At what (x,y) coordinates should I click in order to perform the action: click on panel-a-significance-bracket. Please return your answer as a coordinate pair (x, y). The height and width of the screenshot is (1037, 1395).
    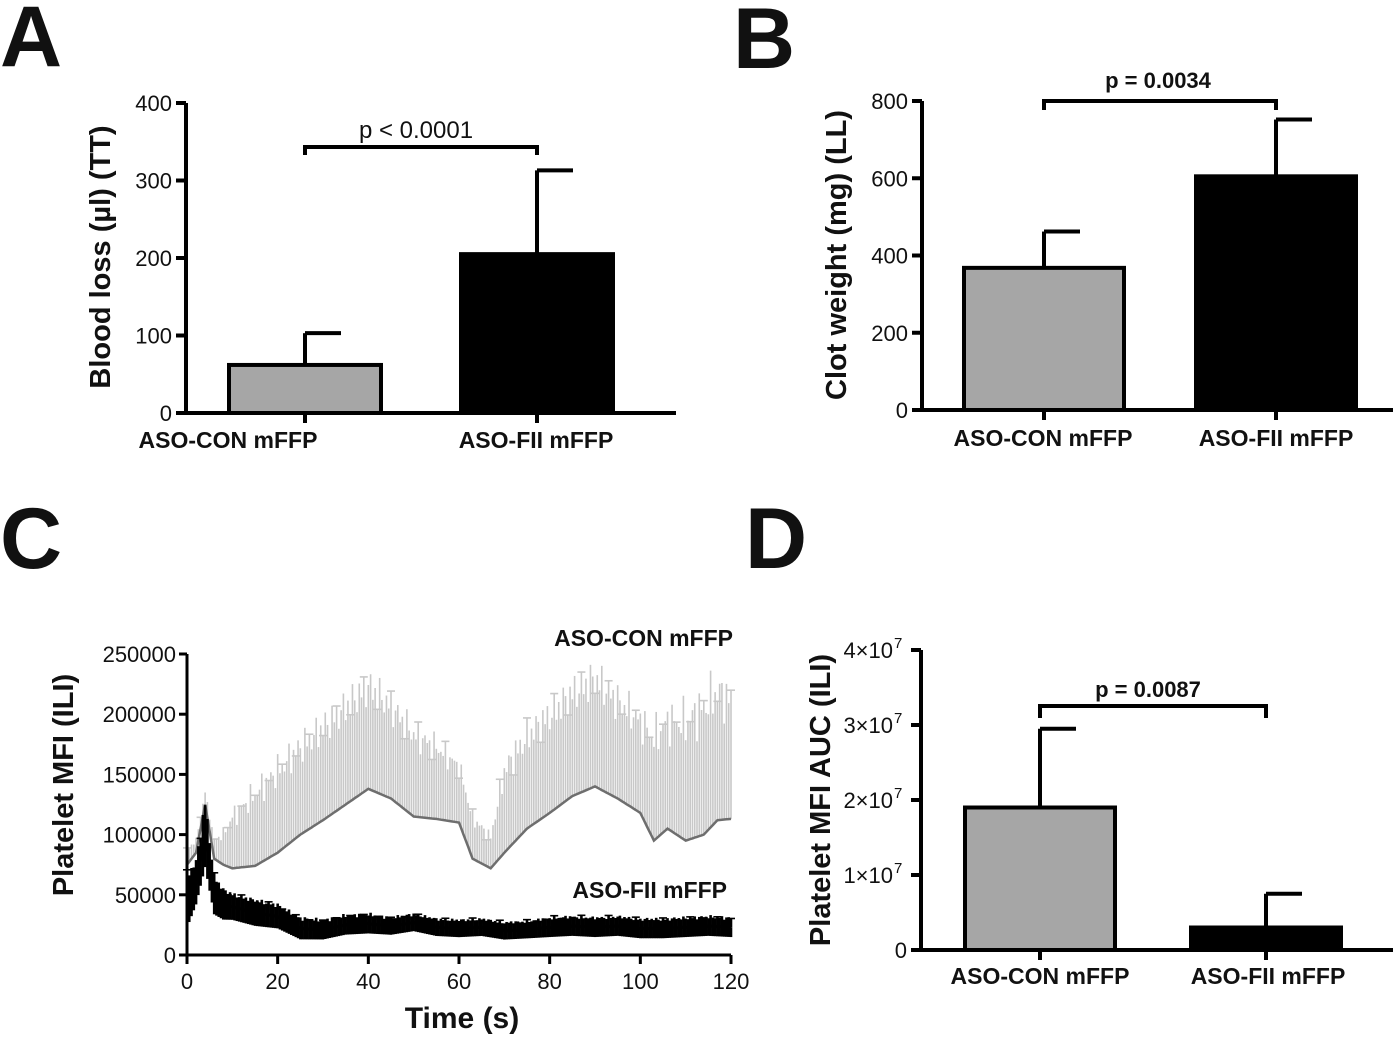
    Looking at the image, I should click on (421, 150).